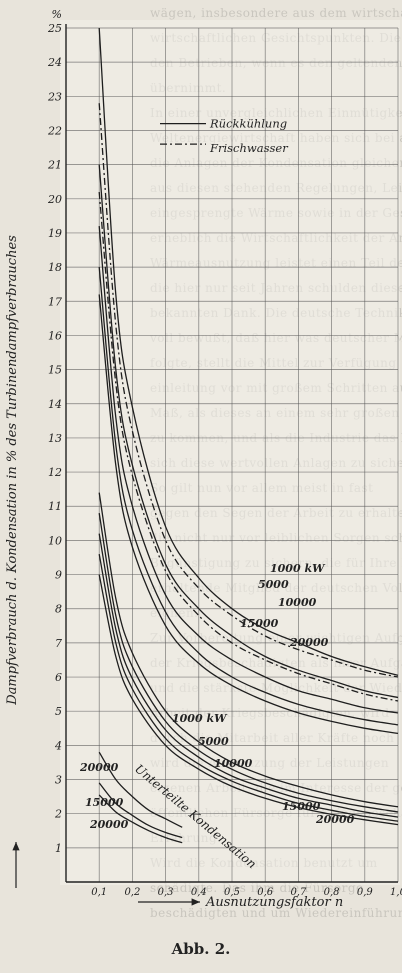 The height and width of the screenshot is (973, 402). What do you see at coordinates (298, 892) in the screenshot?
I see `x-tick-label: 0,7` at bounding box center [298, 892].